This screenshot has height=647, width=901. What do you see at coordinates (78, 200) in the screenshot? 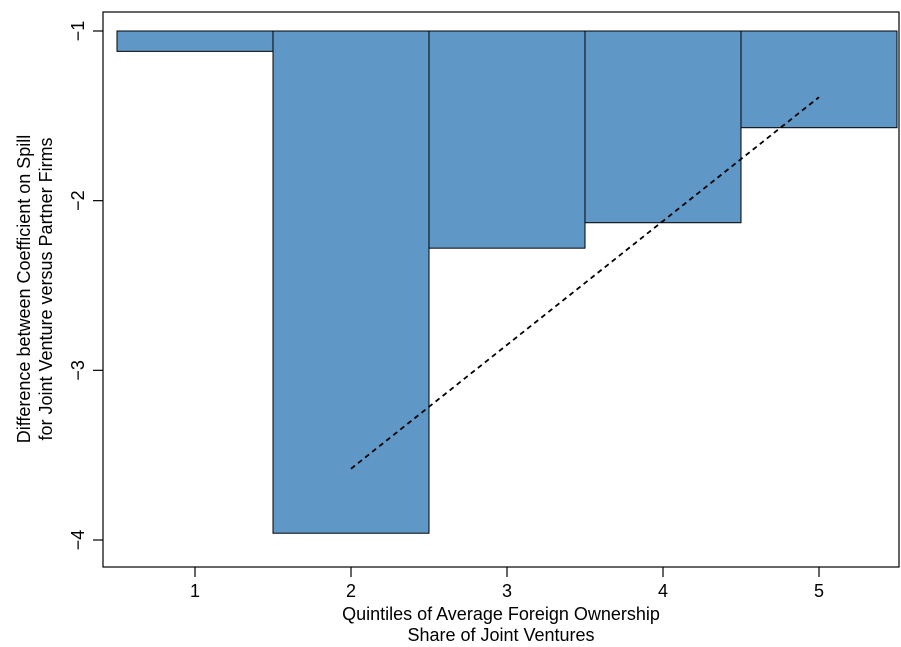
I see `y-tick-label--2: −2` at bounding box center [78, 200].